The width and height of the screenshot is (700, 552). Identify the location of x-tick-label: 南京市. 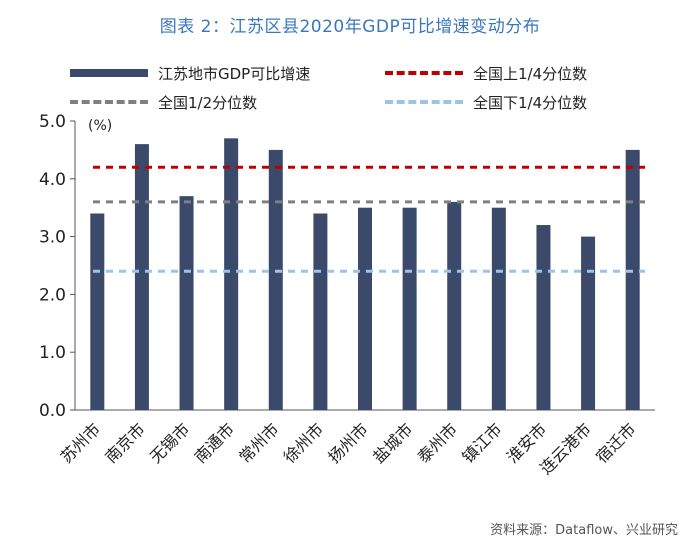
(124, 442).